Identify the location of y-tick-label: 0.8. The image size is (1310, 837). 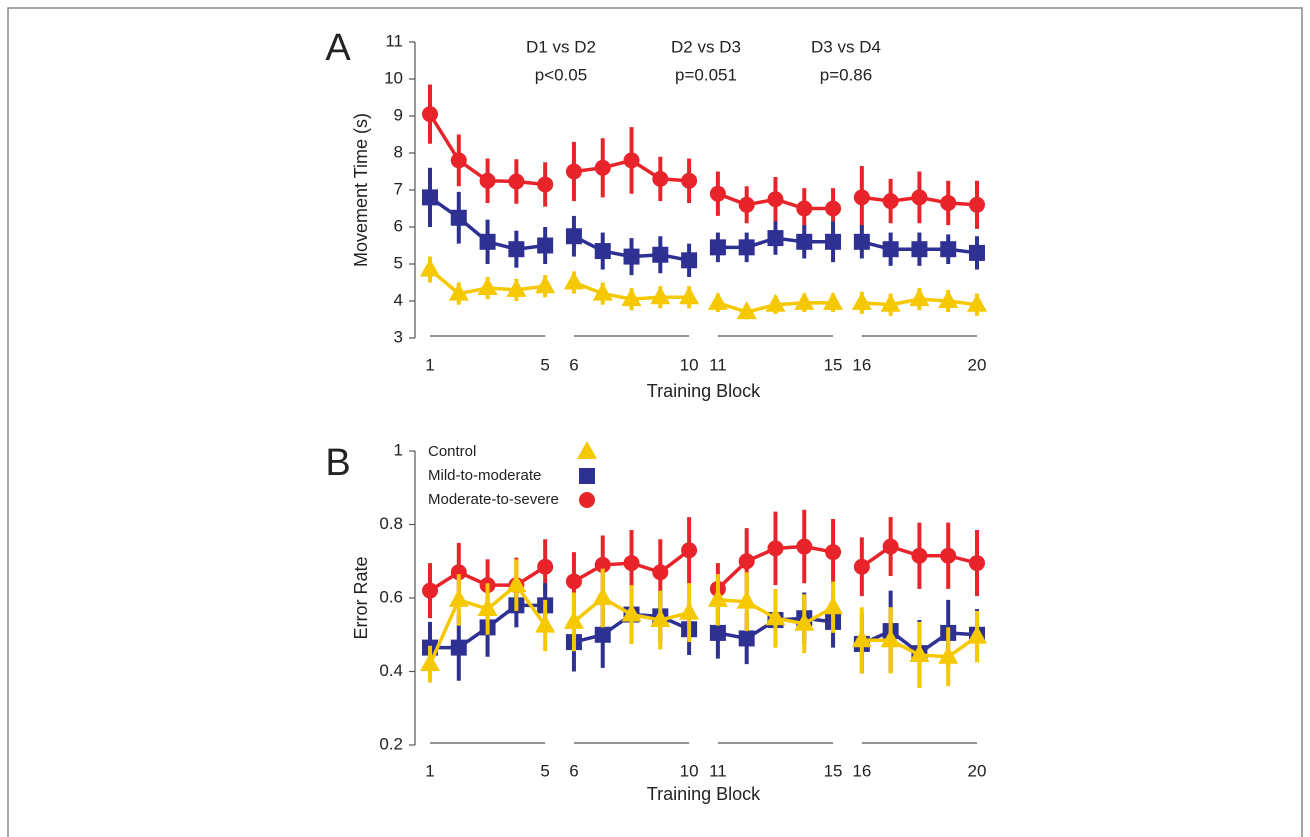
(391, 523).